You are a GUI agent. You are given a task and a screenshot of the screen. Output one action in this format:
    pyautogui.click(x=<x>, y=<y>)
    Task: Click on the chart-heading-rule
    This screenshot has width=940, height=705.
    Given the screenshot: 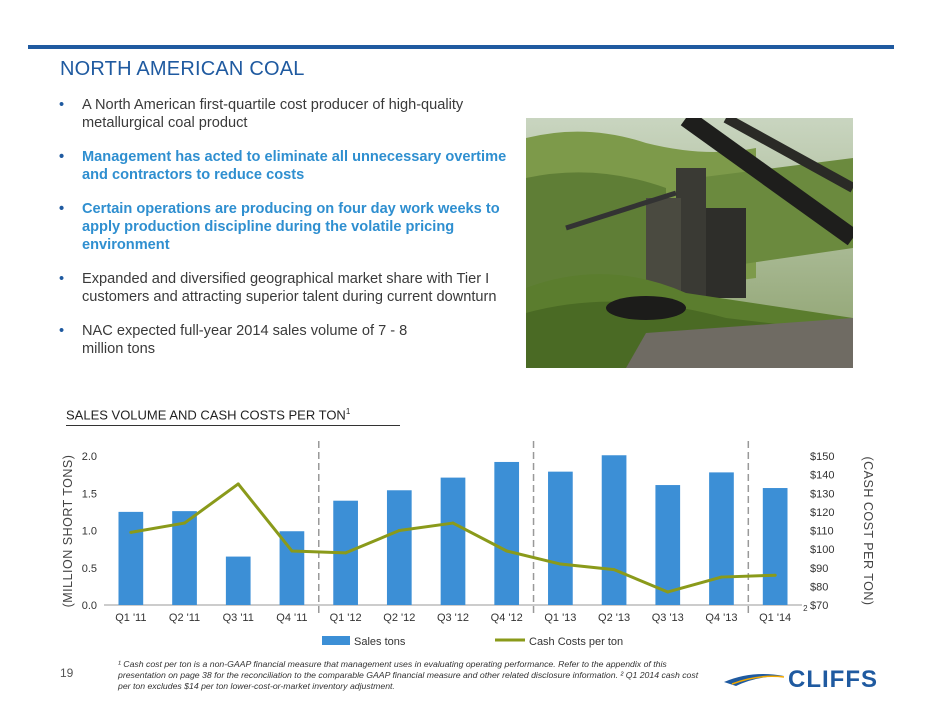 What is the action you would take?
    pyautogui.click(x=233, y=425)
    